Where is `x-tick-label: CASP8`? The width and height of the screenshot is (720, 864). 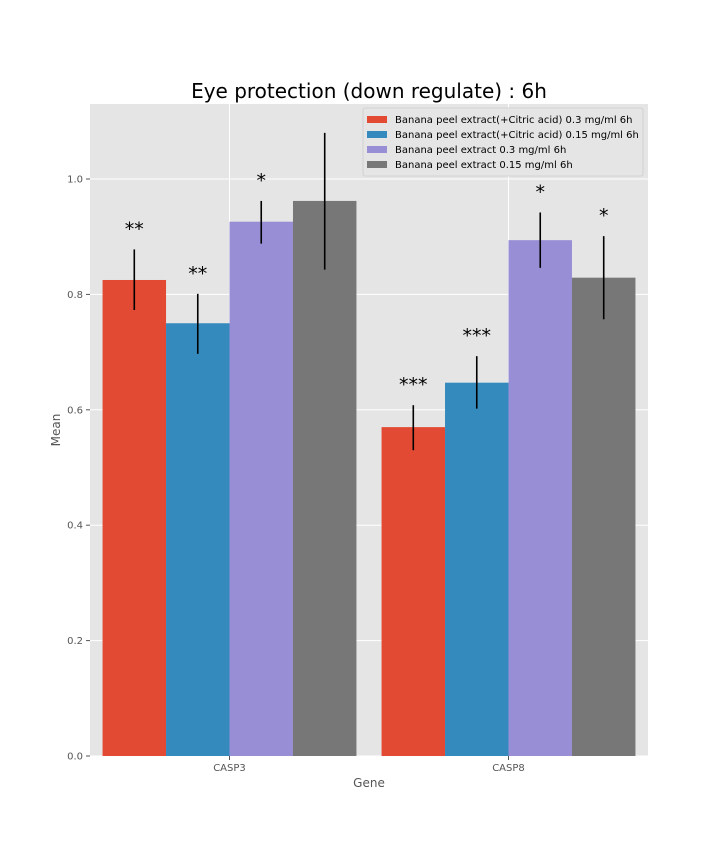 x-tick-label: CASP8 is located at coordinates (508, 768).